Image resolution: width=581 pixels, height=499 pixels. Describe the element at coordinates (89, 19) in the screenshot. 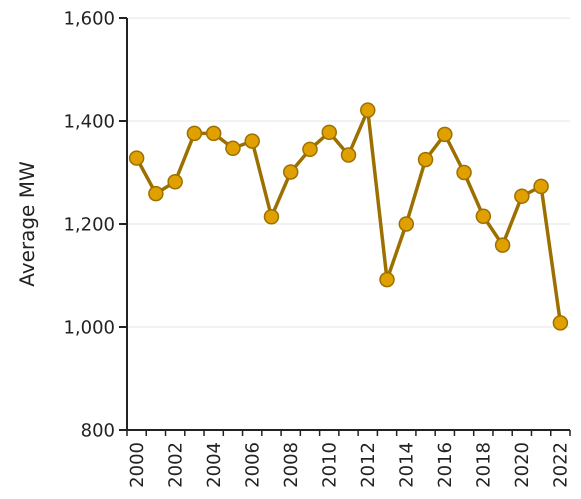

I see `y-tick-label: 1,600` at that location.